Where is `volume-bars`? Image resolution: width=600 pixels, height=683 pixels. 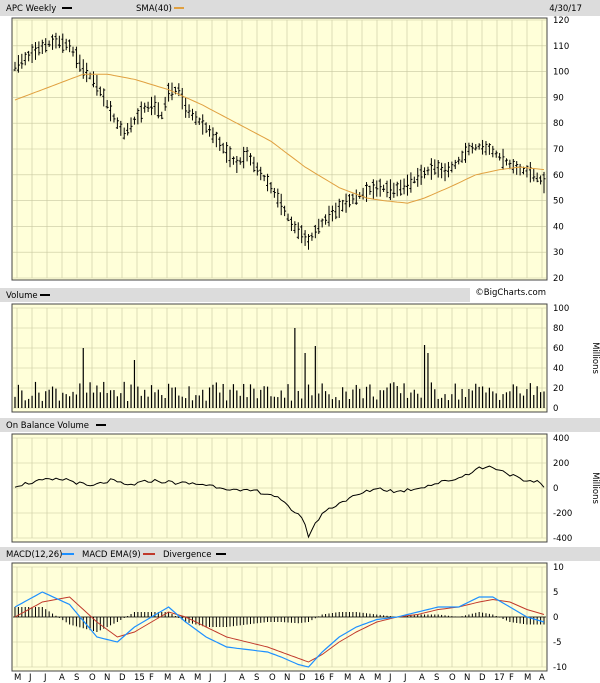 volume-bars is located at coordinates (279, 368).